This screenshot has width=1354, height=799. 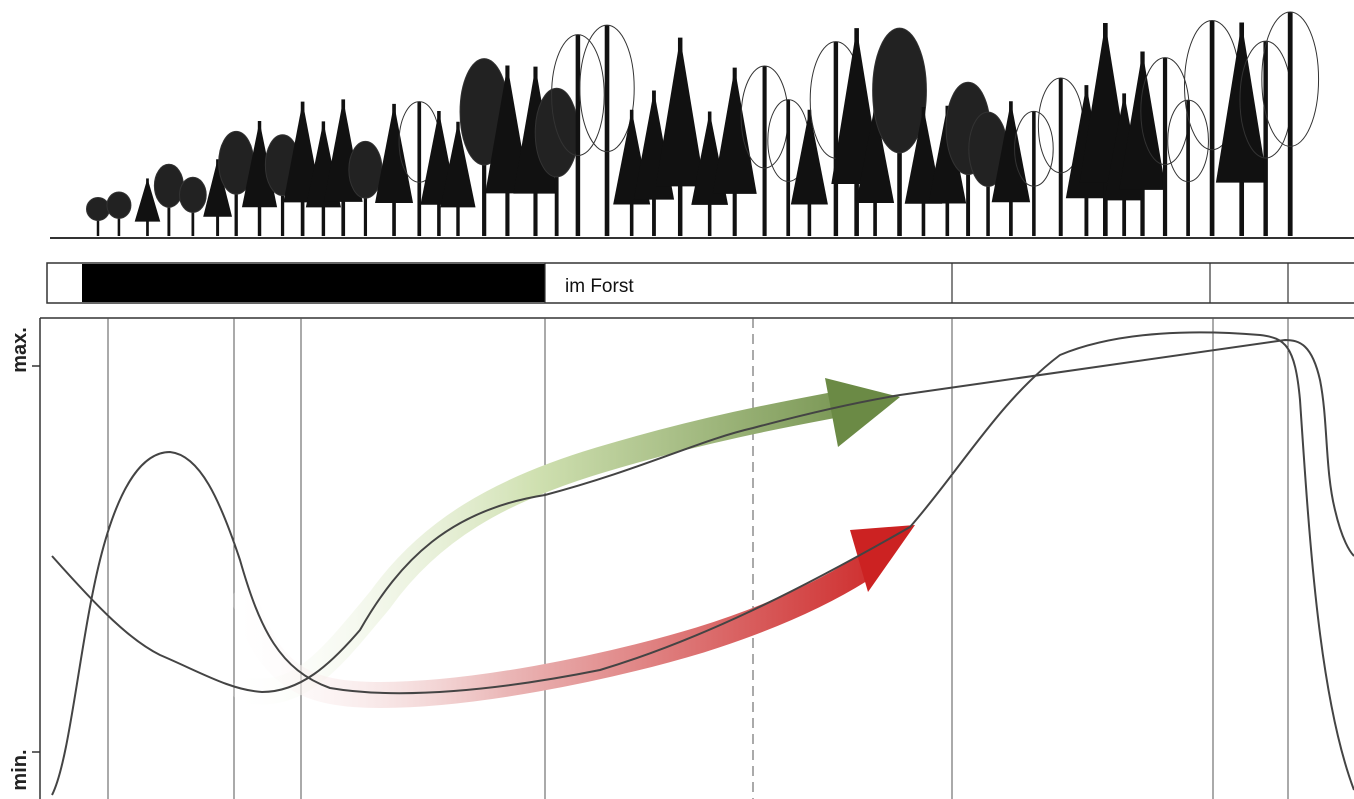 I want to click on green-arrowhead, so click(x=862, y=412).